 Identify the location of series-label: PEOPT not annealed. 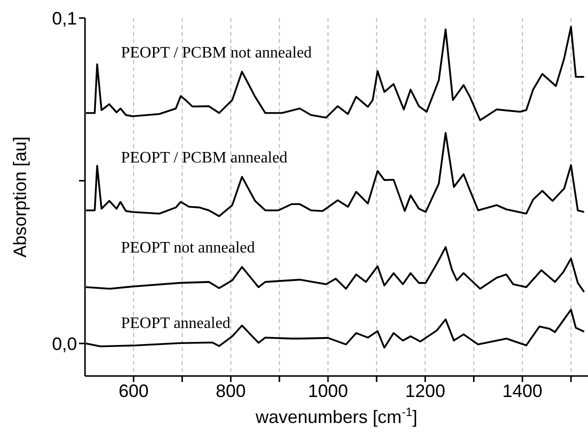
(187, 248).